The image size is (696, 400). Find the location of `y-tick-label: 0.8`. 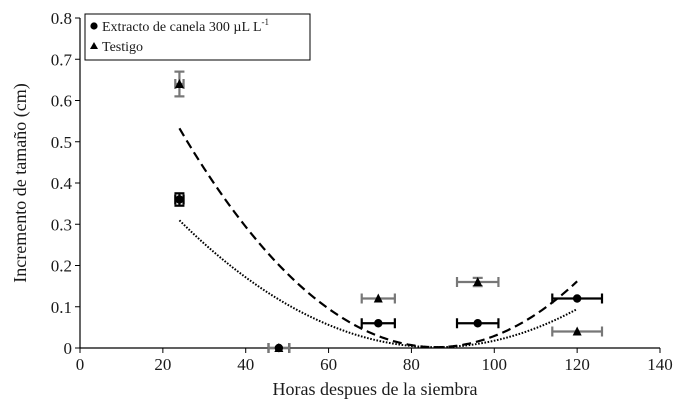

y-tick-label: 0.8 is located at coordinates (61, 18).